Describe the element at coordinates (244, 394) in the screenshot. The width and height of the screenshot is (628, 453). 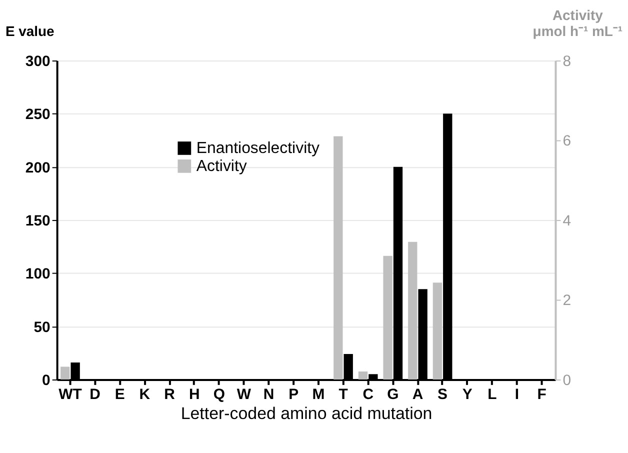
I see `x-tick-label: W` at that location.